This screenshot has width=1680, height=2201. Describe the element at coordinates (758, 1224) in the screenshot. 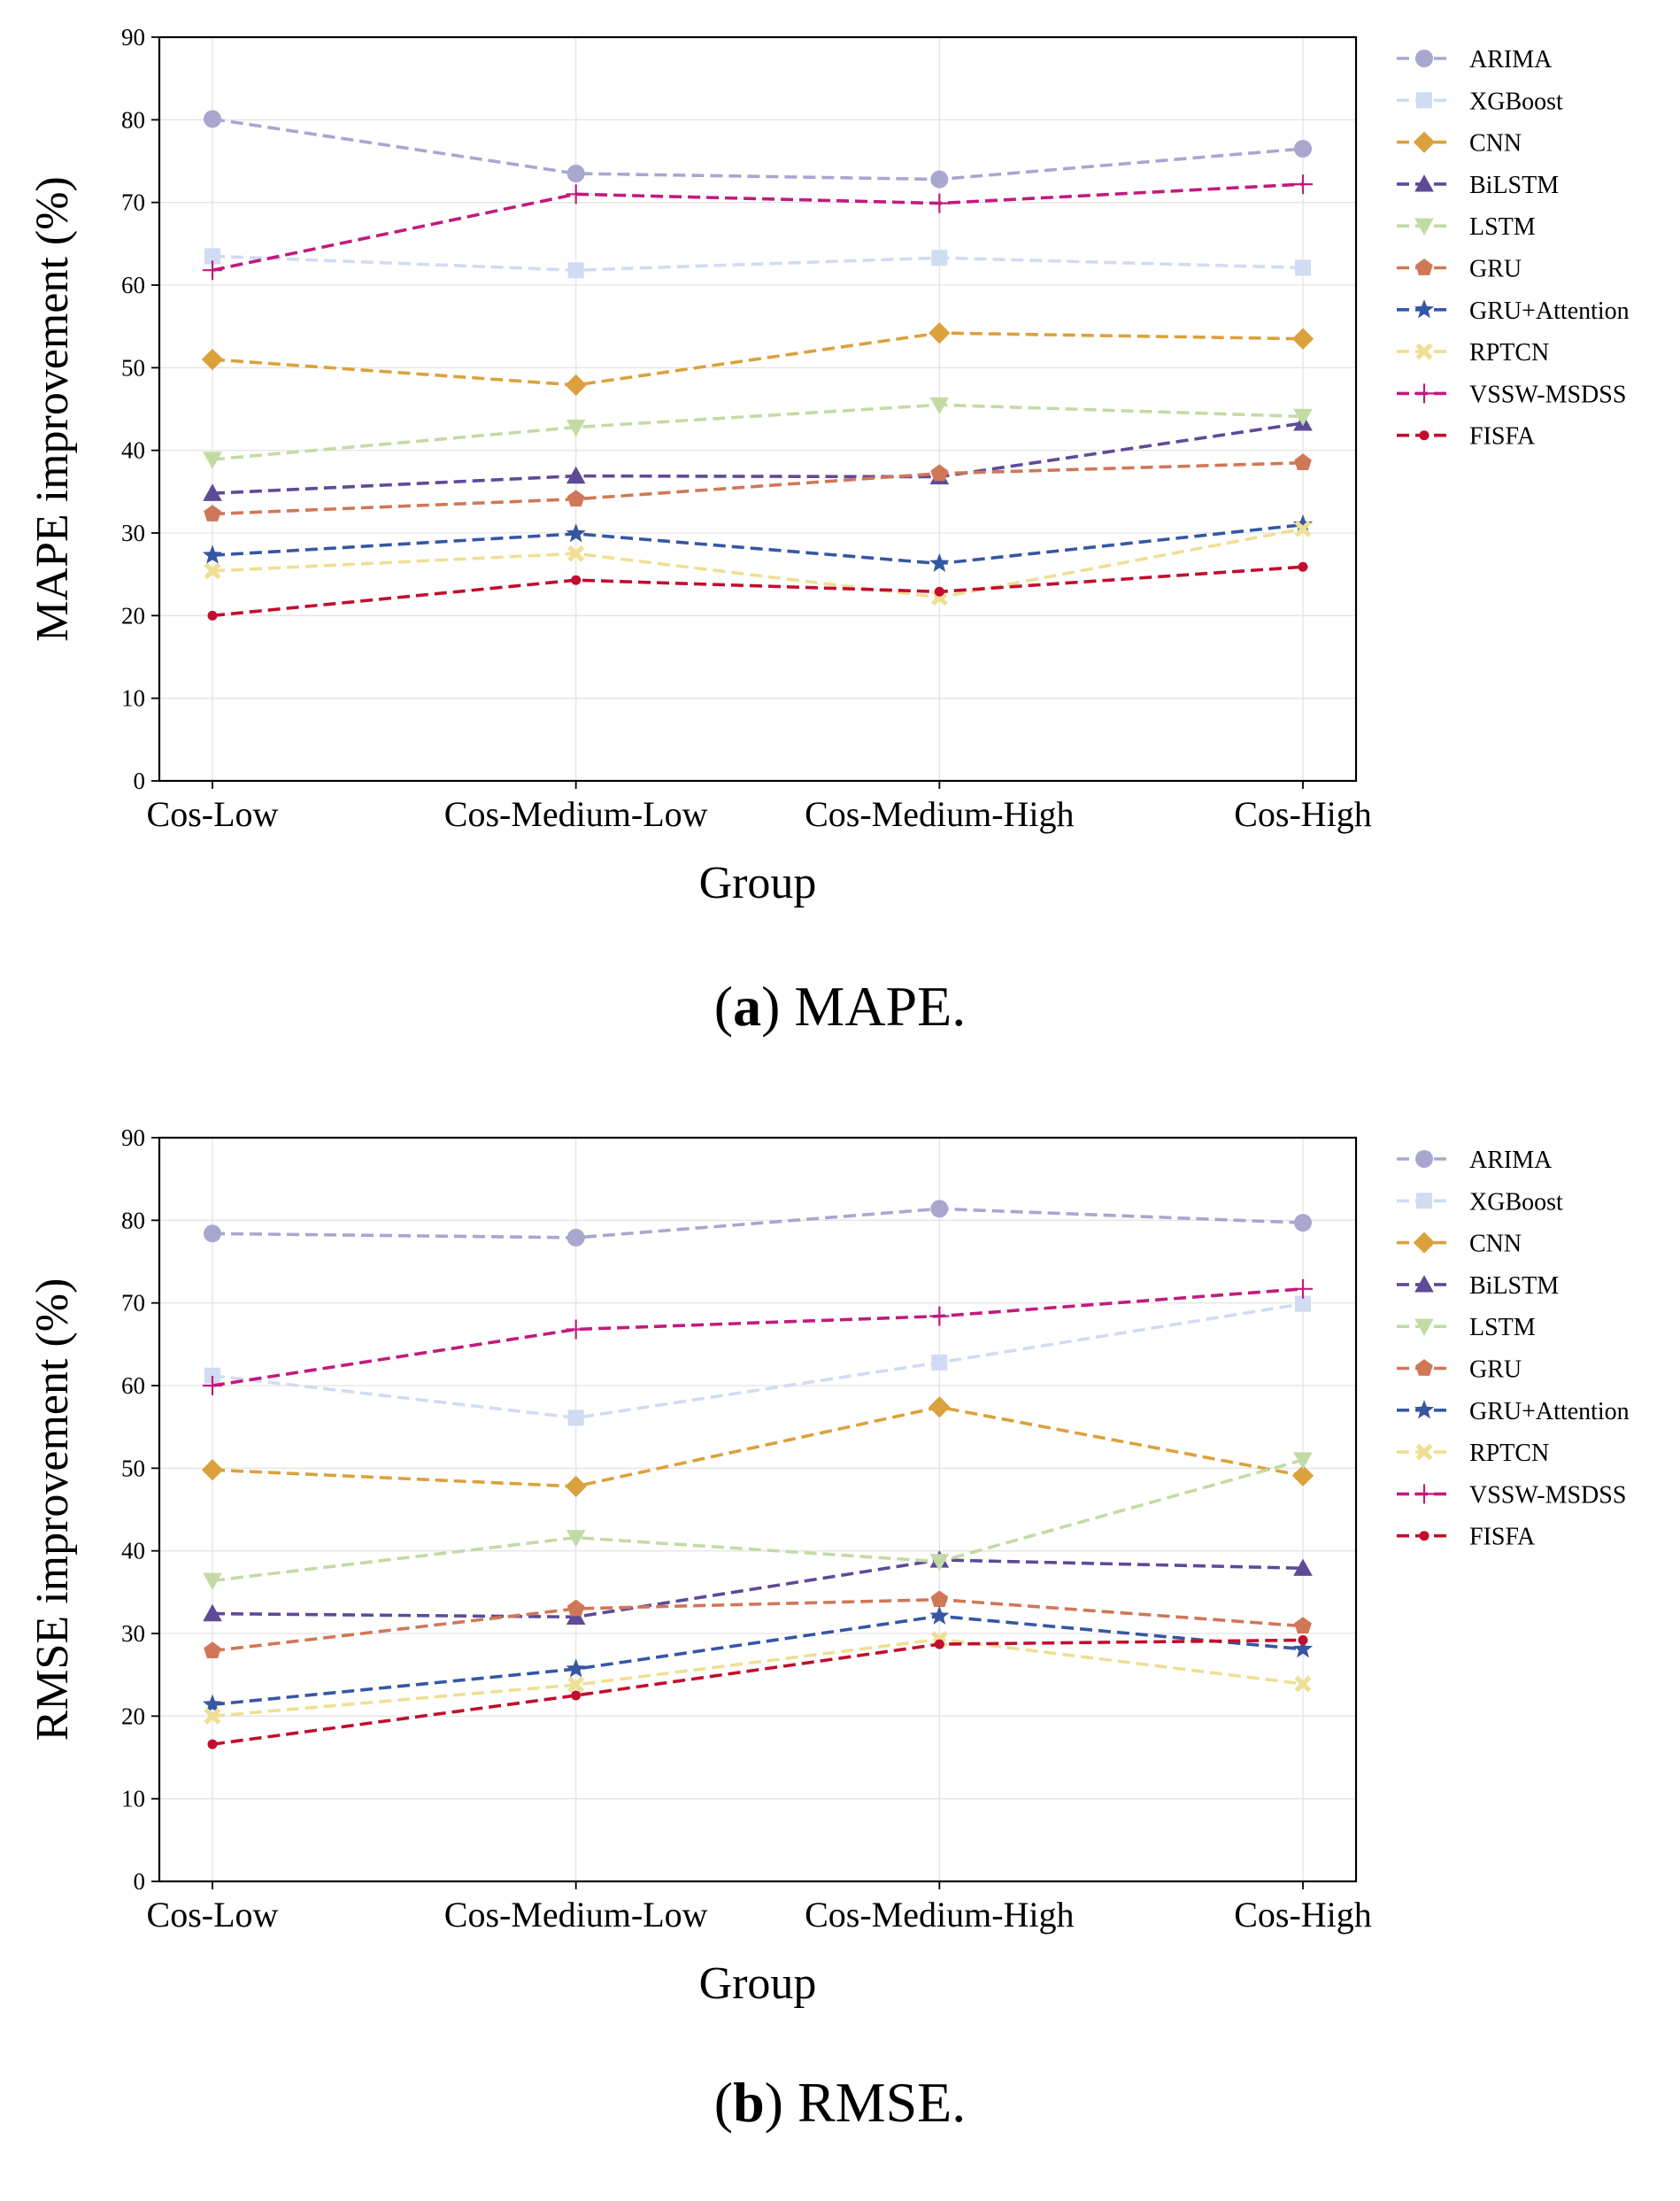

I see `series-line-arima` at that location.